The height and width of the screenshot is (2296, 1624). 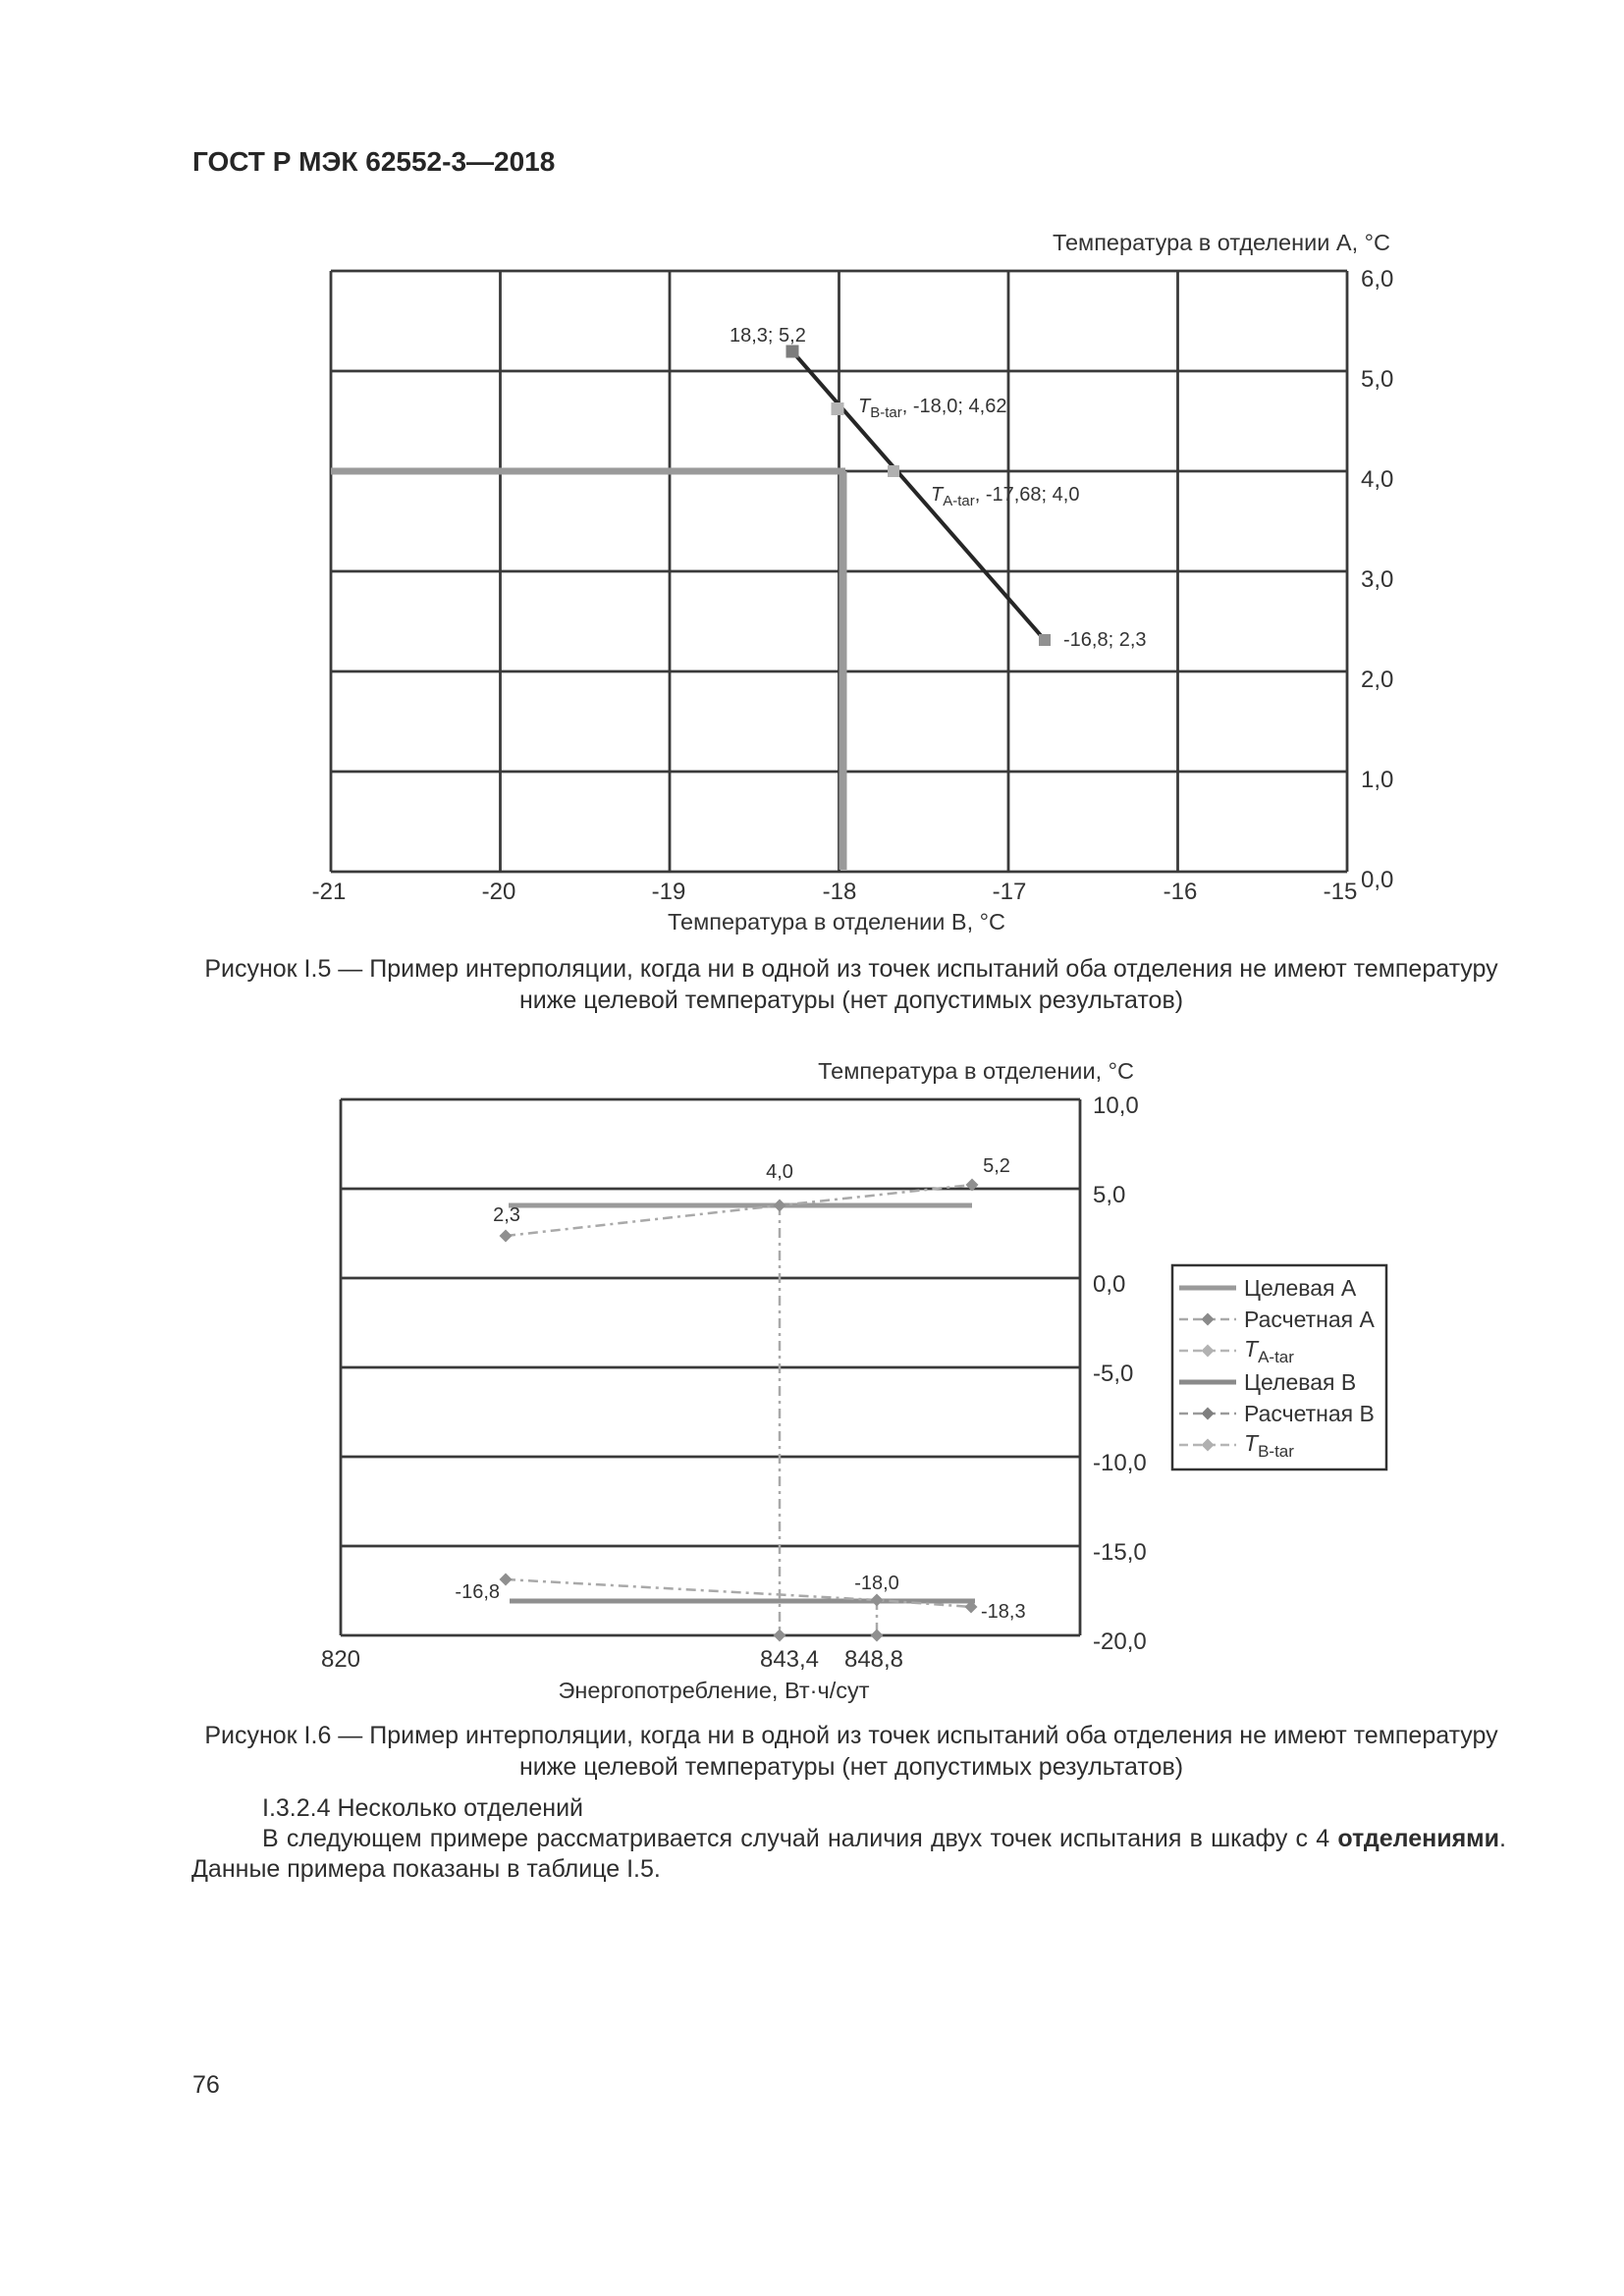 What do you see at coordinates (1377, 279) in the screenshot?
I see `svg-text: 6,0` at bounding box center [1377, 279].